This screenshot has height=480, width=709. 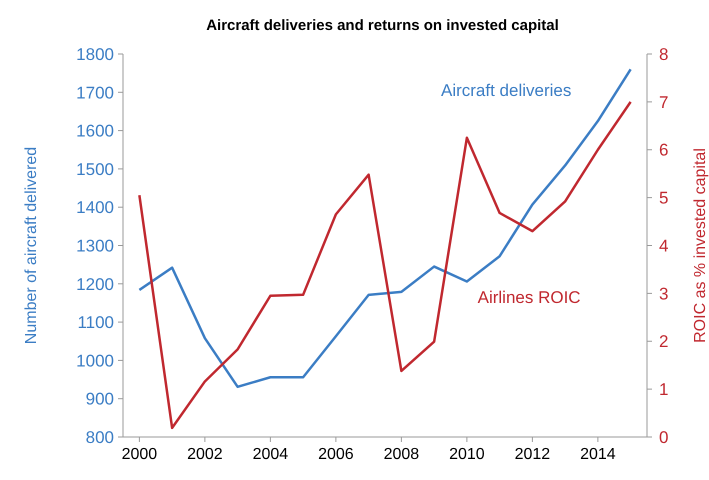 I want to click on chart-title: Aircraft deliveries and returns on invested capital, so click(x=382, y=25).